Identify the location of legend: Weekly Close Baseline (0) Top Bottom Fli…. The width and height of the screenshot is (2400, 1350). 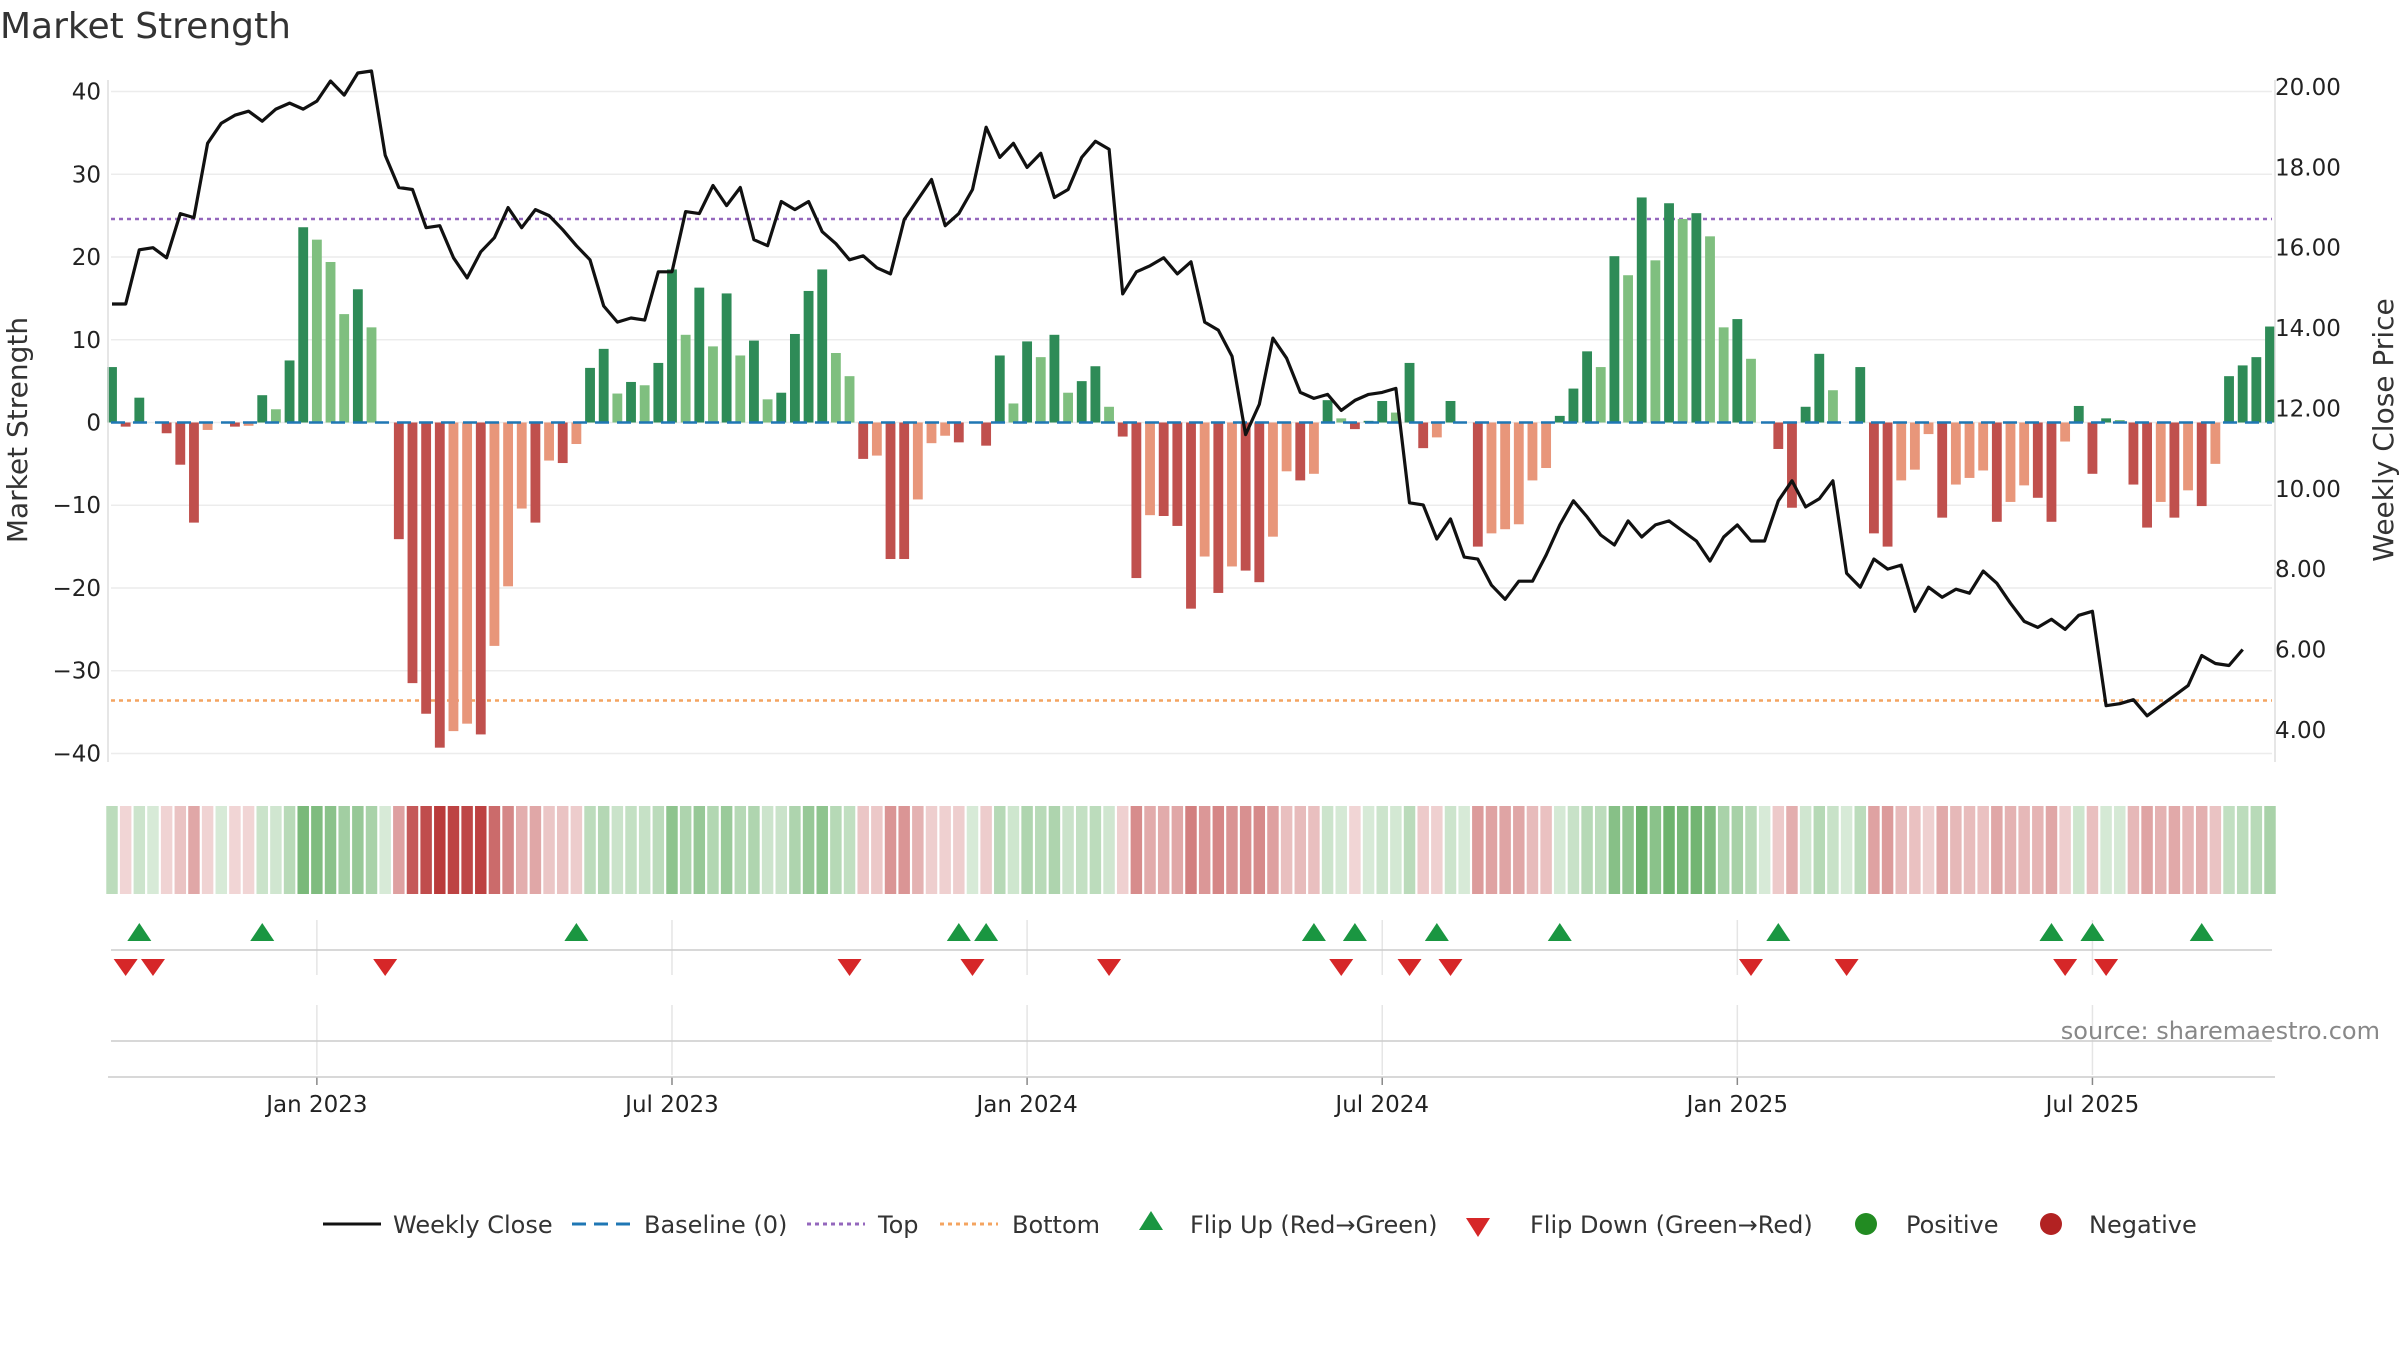
(1260, 1225).